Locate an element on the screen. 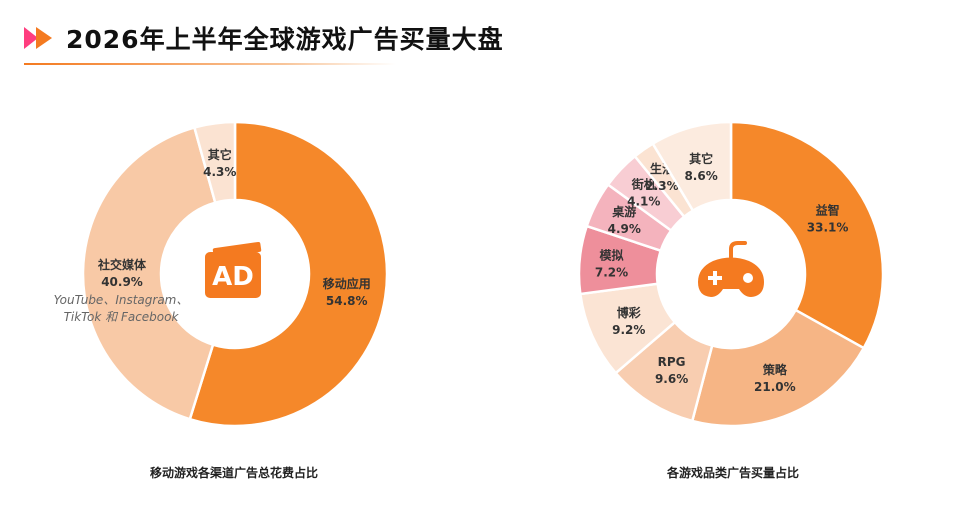 This screenshot has height=505, width=976. chart0-value-label-2: 4.3% is located at coordinates (219, 172).